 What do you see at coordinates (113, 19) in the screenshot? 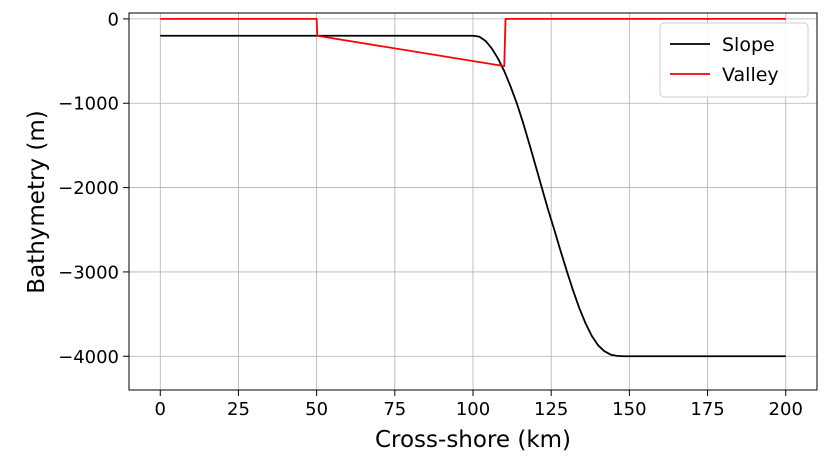
I see `y-tick-label: 0` at bounding box center [113, 19].